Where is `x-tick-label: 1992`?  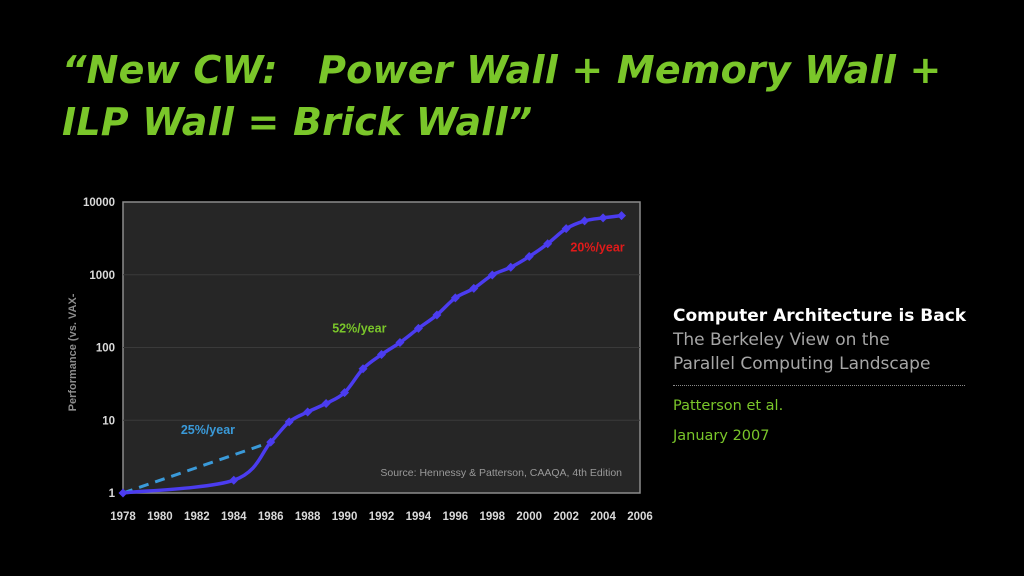 x-tick-label: 1992 is located at coordinates (382, 517).